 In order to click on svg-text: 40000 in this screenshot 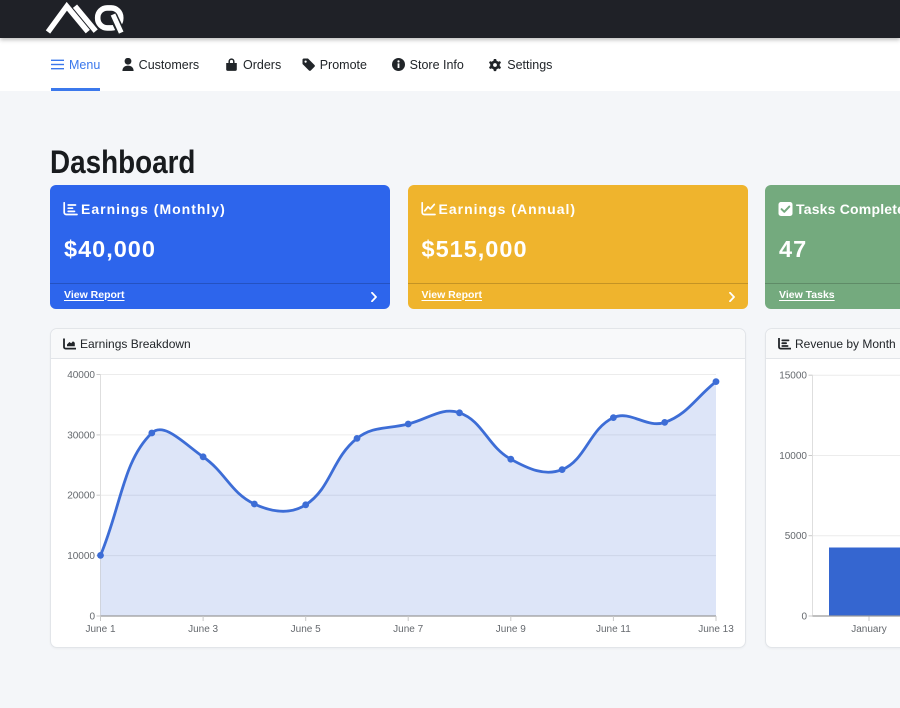, I will do `click(81, 375)`.